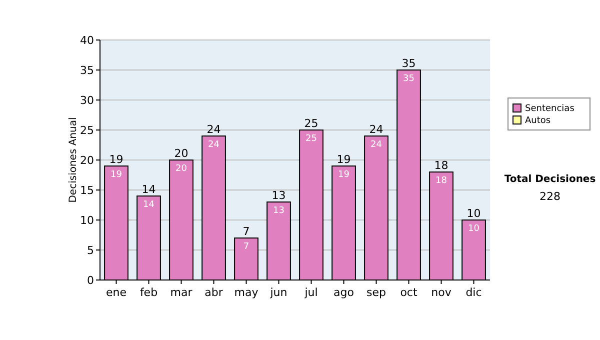 This screenshot has height=340, width=600. I want to click on y-tick-label: 30, so click(87, 100).